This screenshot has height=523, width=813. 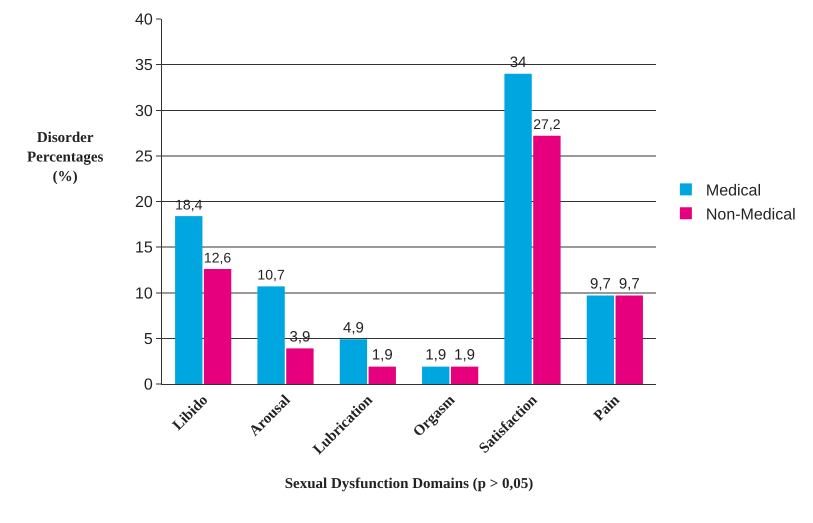 I want to click on data-label: 27,2, so click(x=547, y=124).